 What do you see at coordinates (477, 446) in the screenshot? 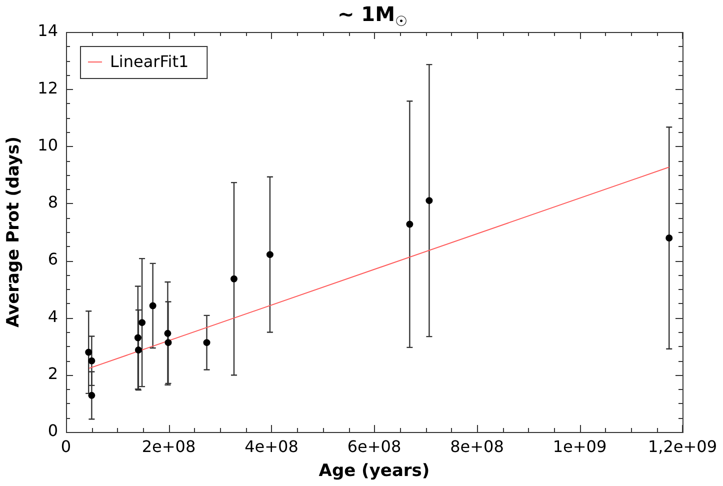
I see `x-tick-label: 8e+08` at bounding box center [477, 446].